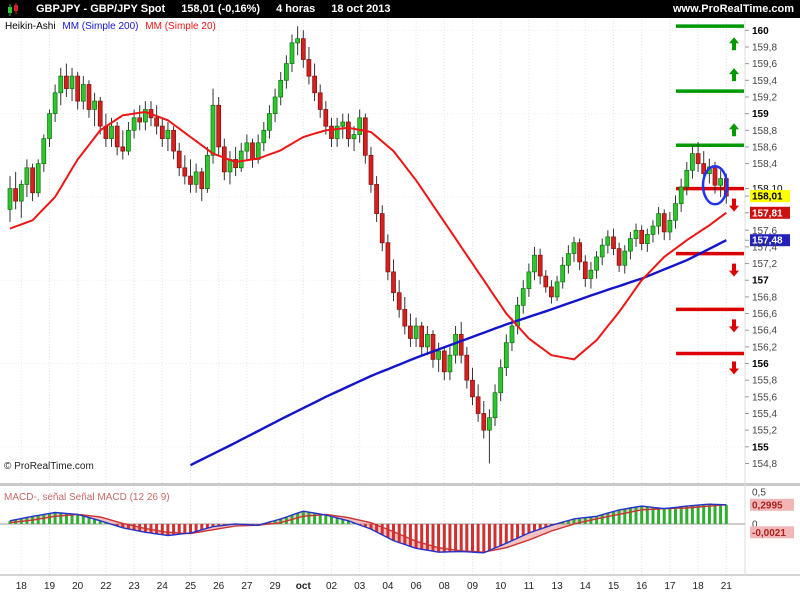 The height and width of the screenshot is (600, 800). Describe the element at coordinates (445, 586) in the screenshot. I see `x-axis-label: 08` at that location.